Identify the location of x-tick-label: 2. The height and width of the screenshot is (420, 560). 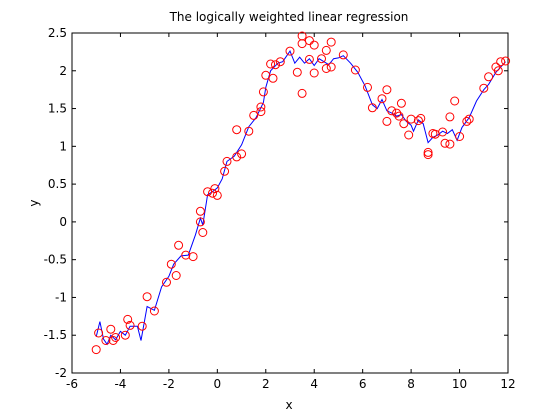
(266, 384).